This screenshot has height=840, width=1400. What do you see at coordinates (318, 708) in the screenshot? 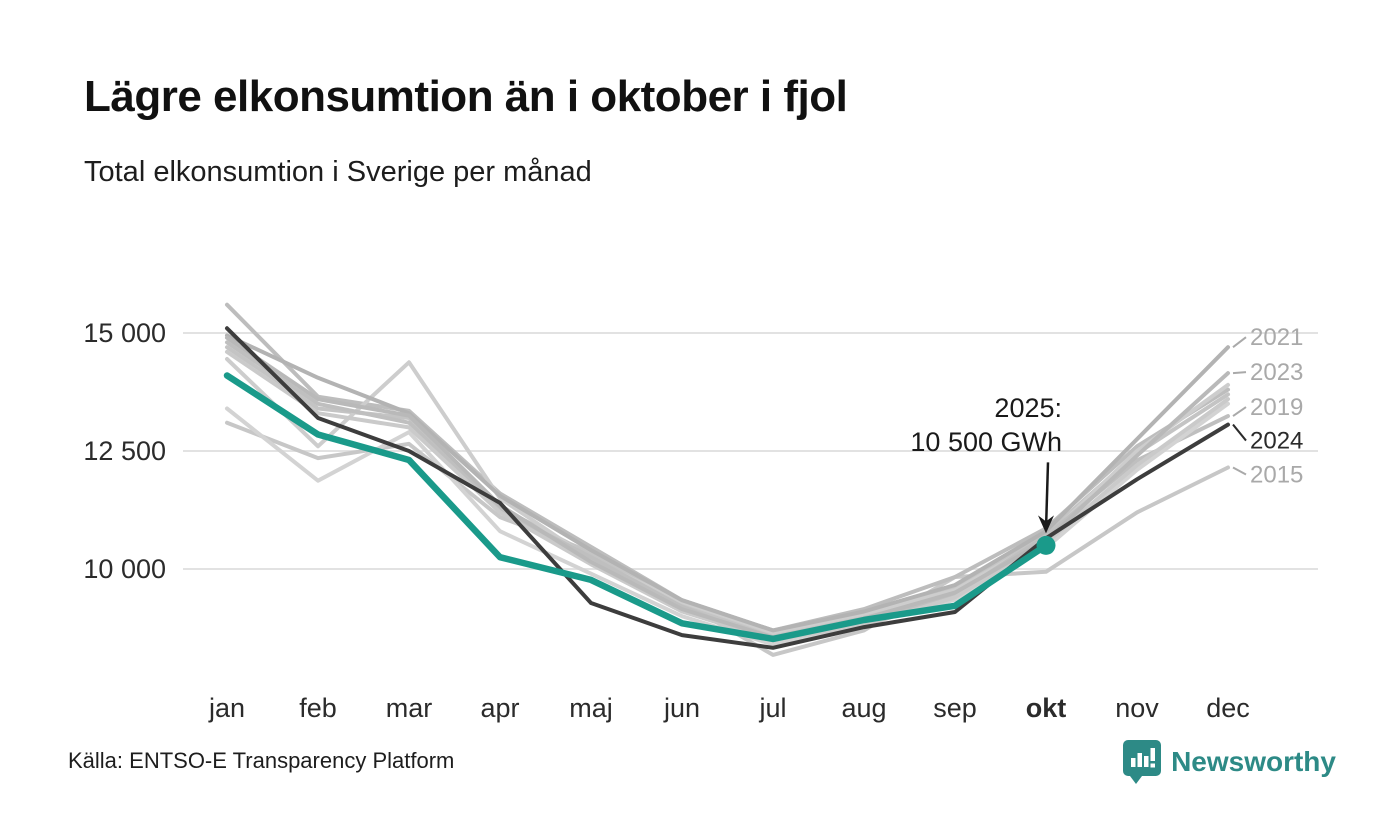
I see `month-label-feb: feb` at bounding box center [318, 708].